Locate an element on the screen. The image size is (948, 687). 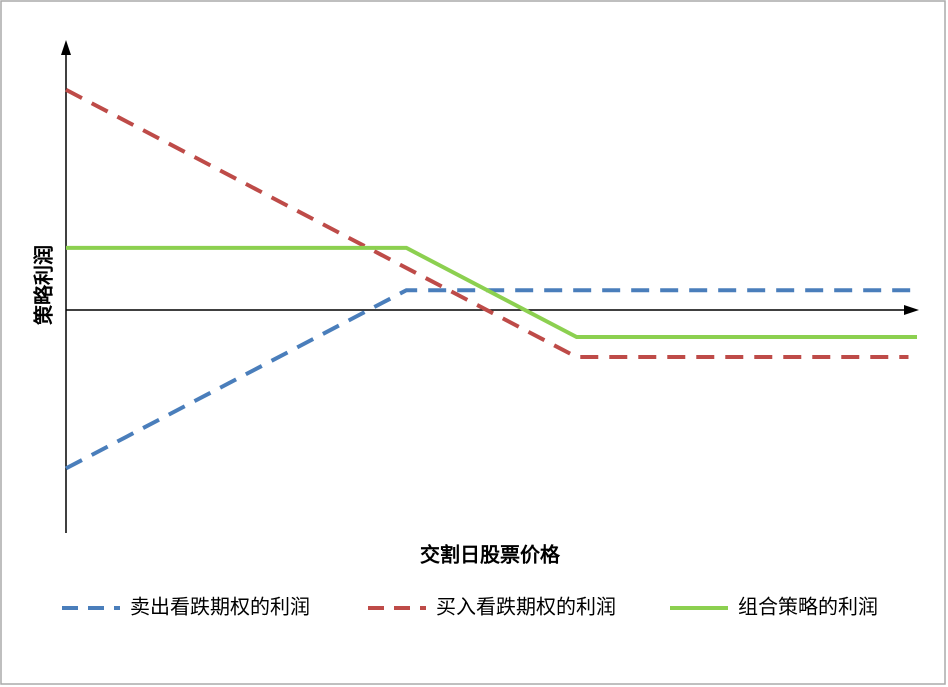
y-arrow is located at coordinates (66, 47).